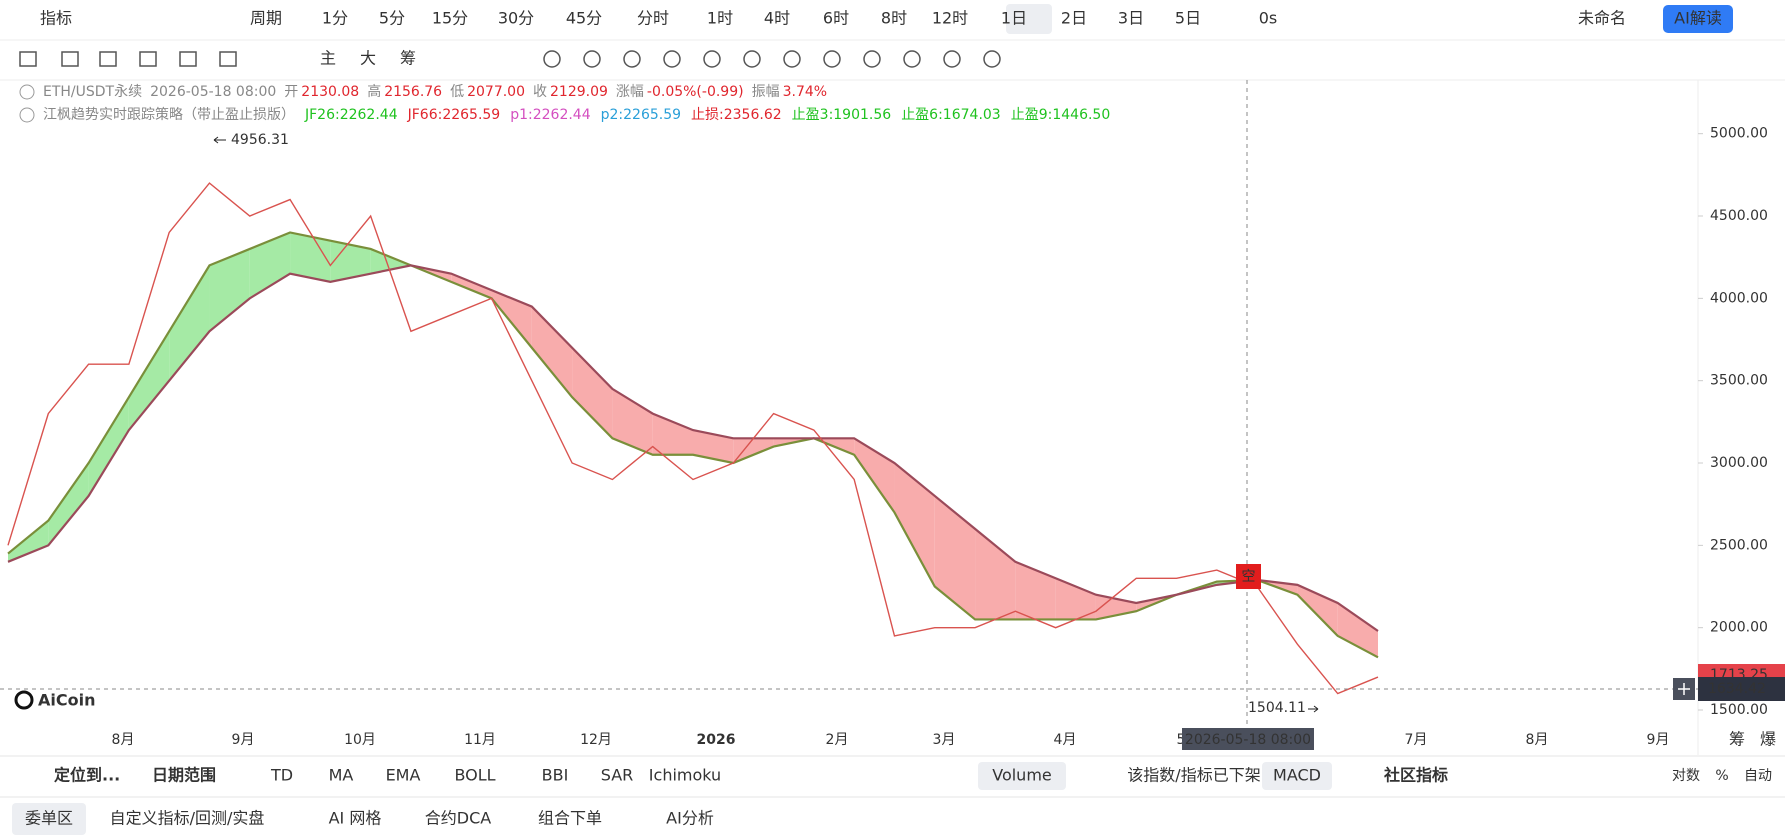 The image size is (1785, 839). I want to click on info-item: 2077.00, so click(496, 92).